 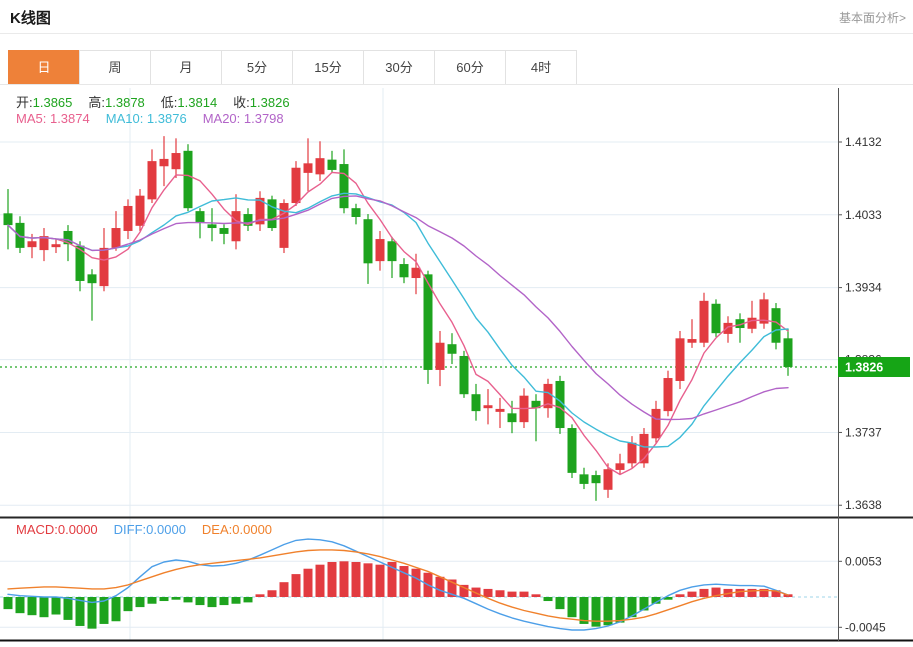 What do you see at coordinates (257, 67) in the screenshot?
I see `tab-5min: 5分` at bounding box center [257, 67].